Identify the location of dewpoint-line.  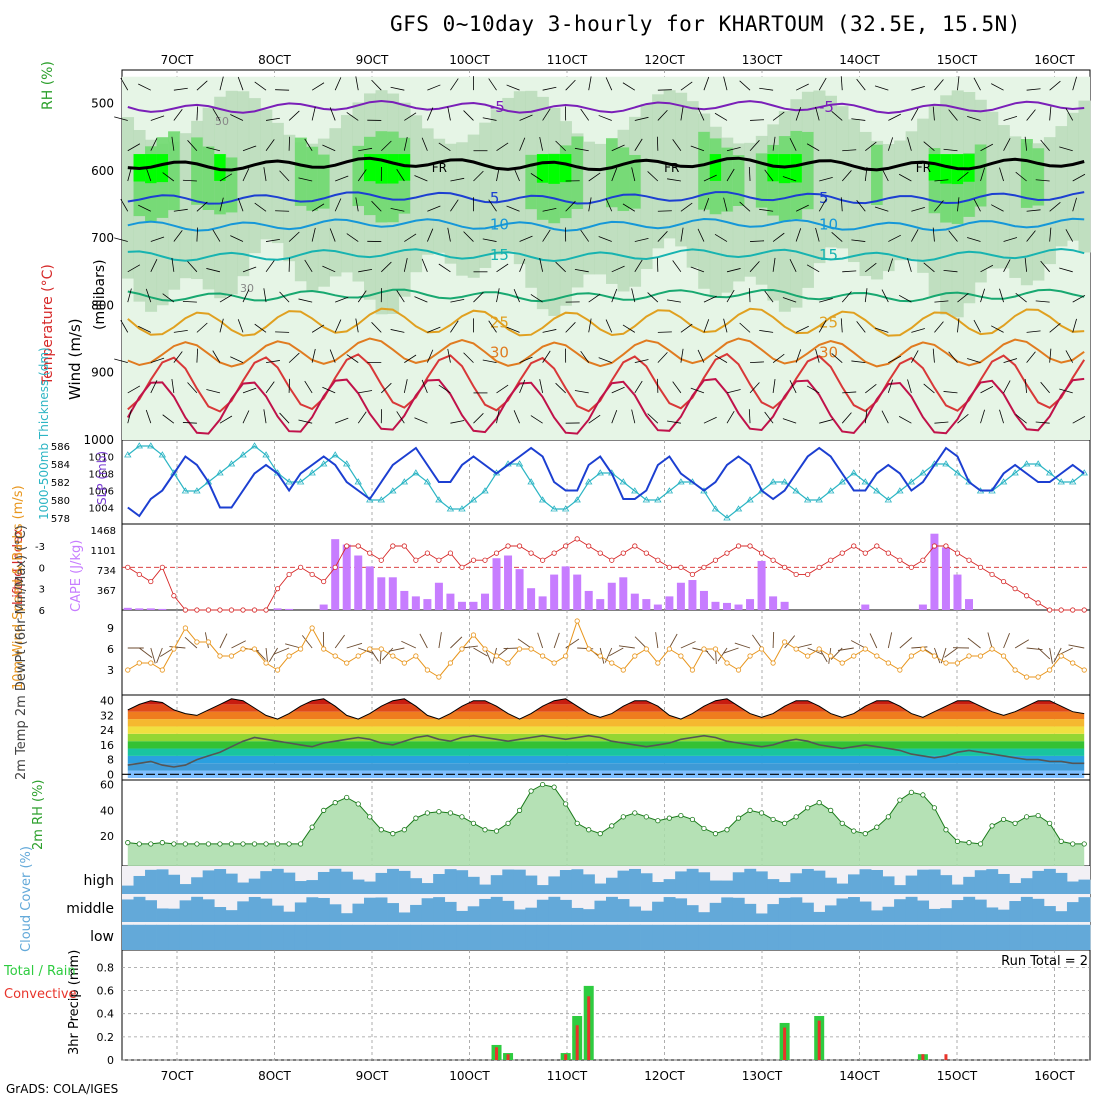
(606, 751).